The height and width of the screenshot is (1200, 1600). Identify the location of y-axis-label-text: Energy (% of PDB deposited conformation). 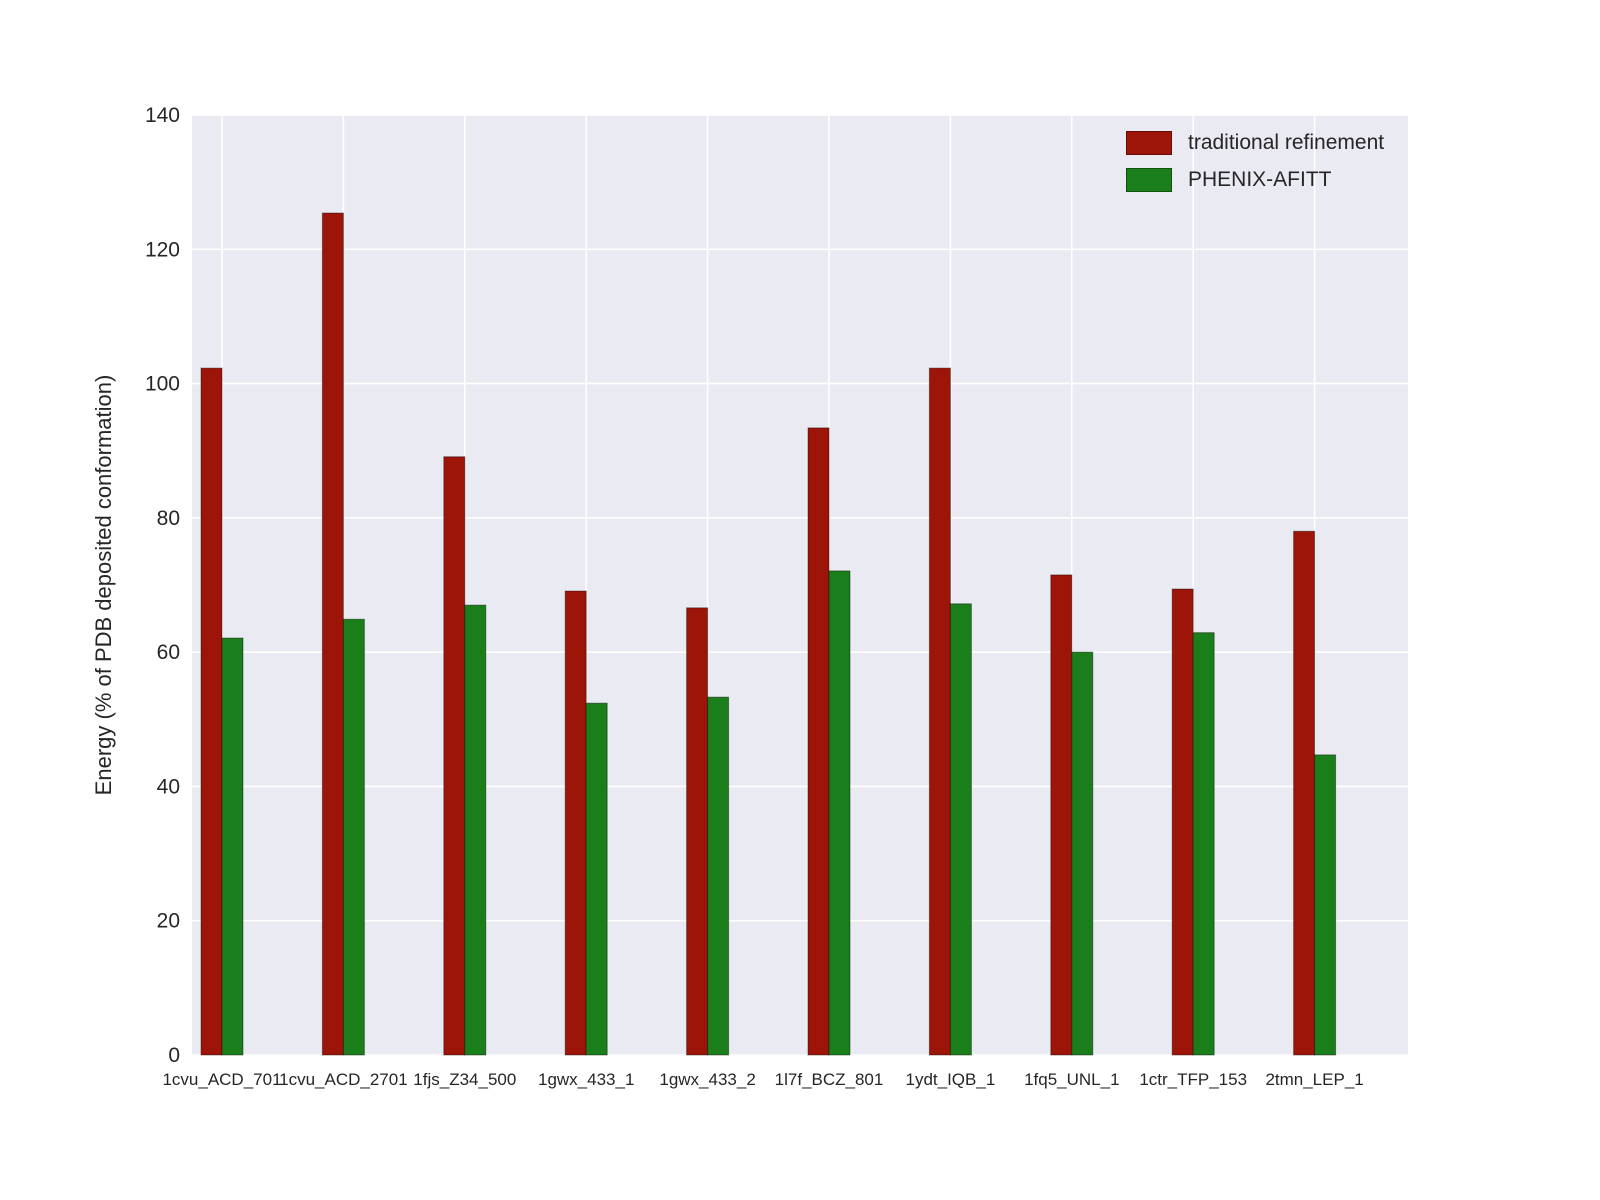
(103, 585).